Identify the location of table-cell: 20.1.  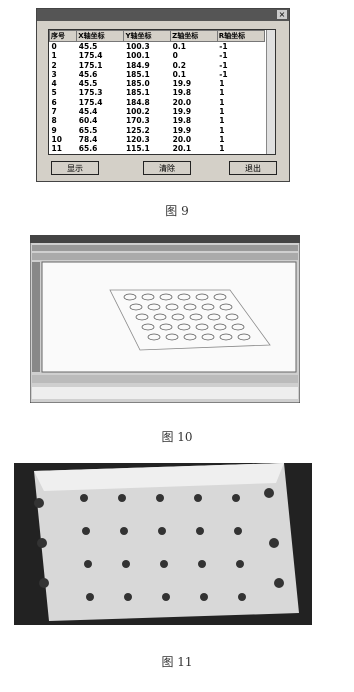
(182, 149).